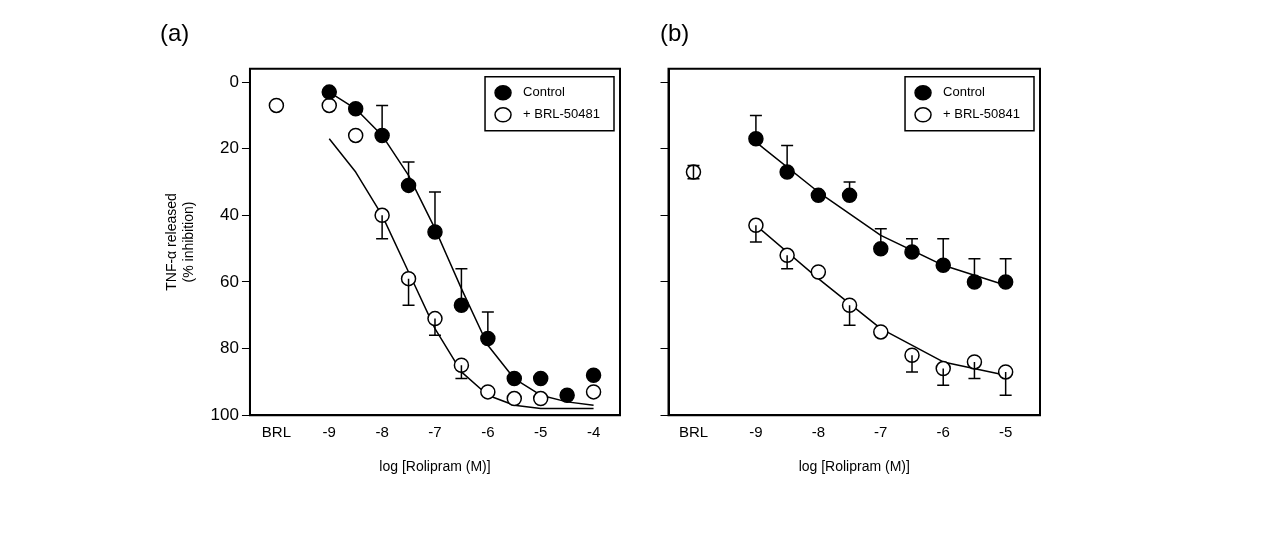  Describe the element at coordinates (229, 215) in the screenshot. I see `y-tick-label: 40` at that location.